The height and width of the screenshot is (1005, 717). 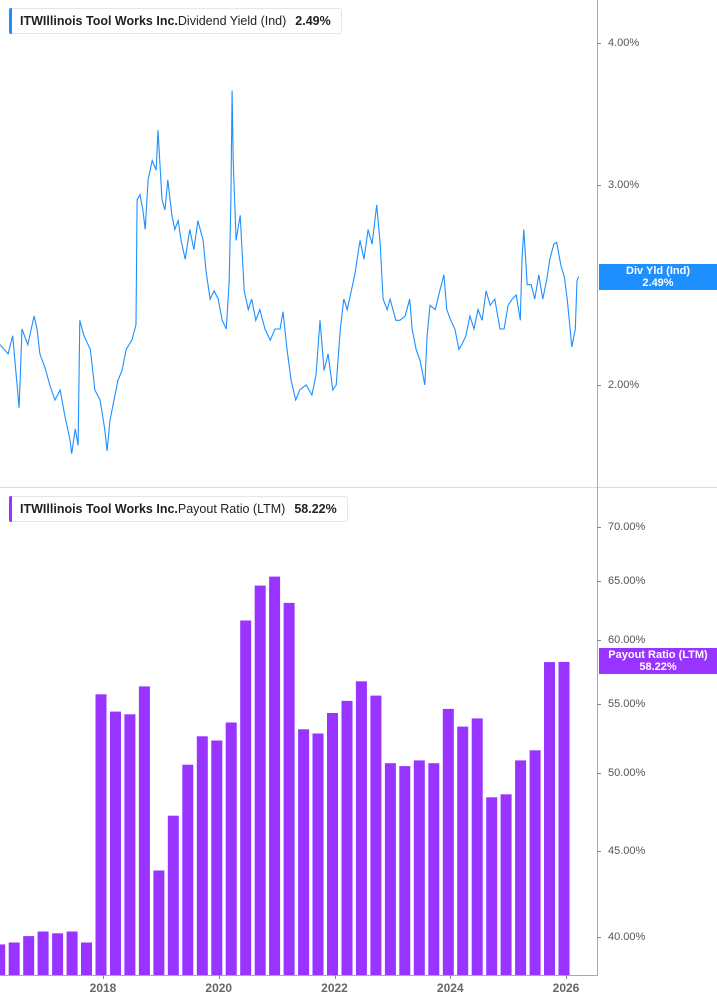 What do you see at coordinates (627, 703) in the screenshot?
I see `y-tick-label: 55.00%` at bounding box center [627, 703].